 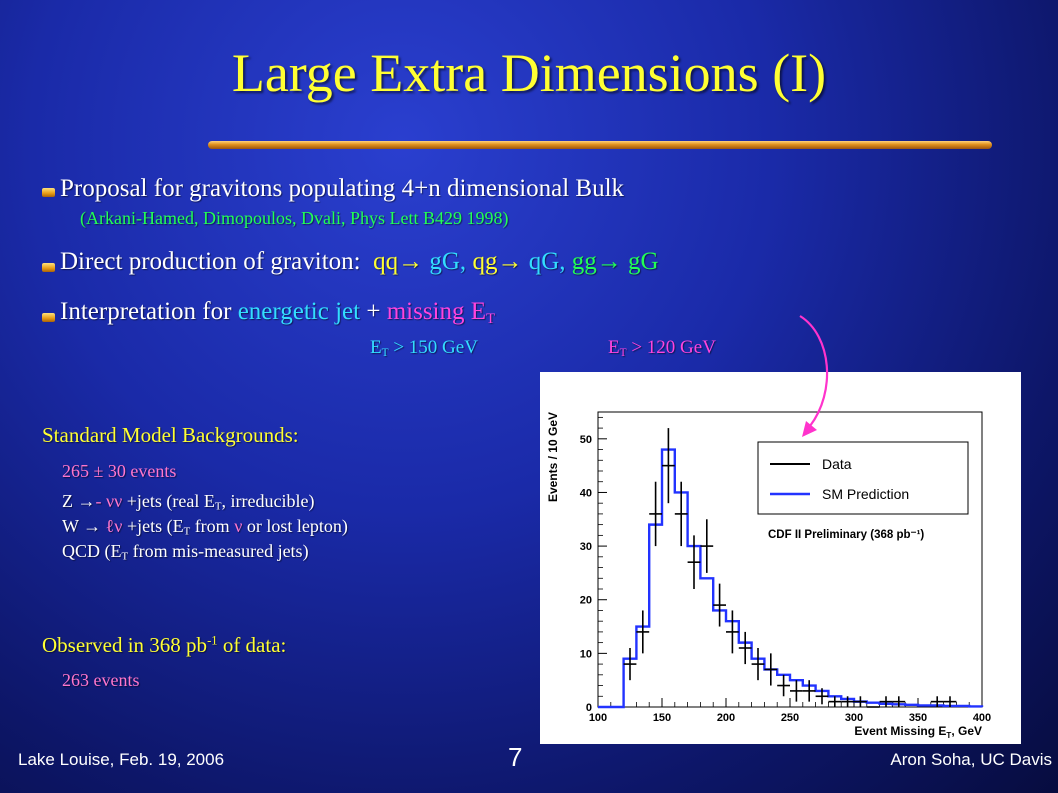 I want to click on background-w: W → ℓν +jets (ET from ν or lost lepton), so click(x=205, y=527).